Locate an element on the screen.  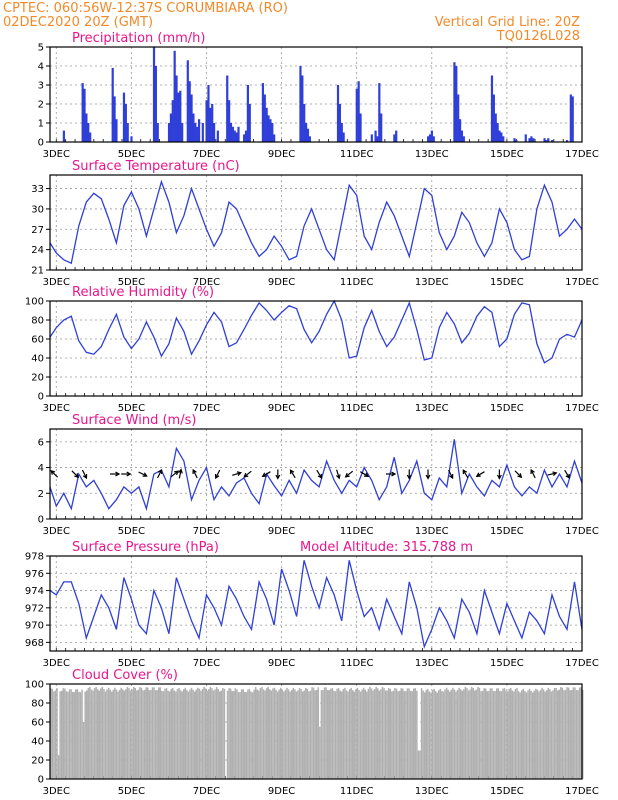
humidity-ytick-label: 20 is located at coordinates (37, 378).